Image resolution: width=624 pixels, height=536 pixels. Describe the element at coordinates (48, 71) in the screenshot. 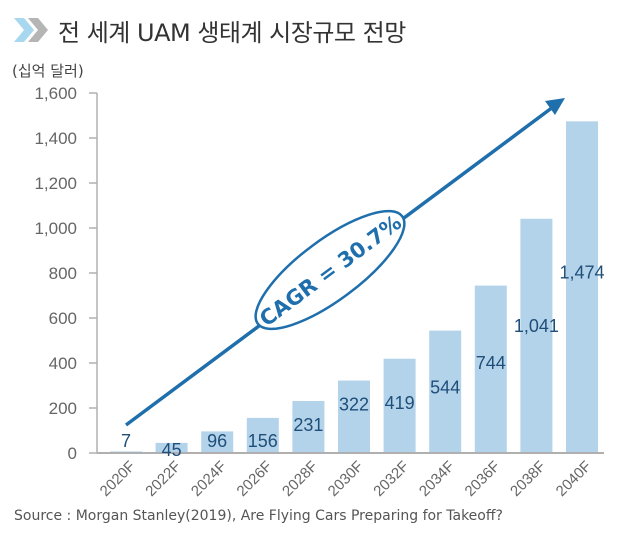

I see `unit-label: (십억 달러)` at that location.